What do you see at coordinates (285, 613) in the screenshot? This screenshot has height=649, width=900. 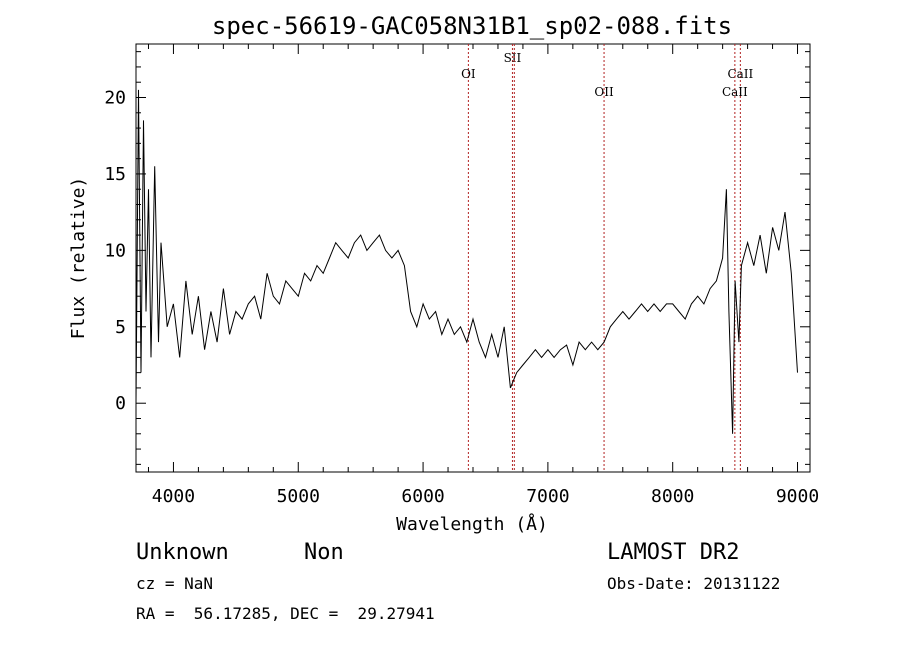 I see `coordinates: RA = 56.17285, DEC = 29.27941` at bounding box center [285, 613].